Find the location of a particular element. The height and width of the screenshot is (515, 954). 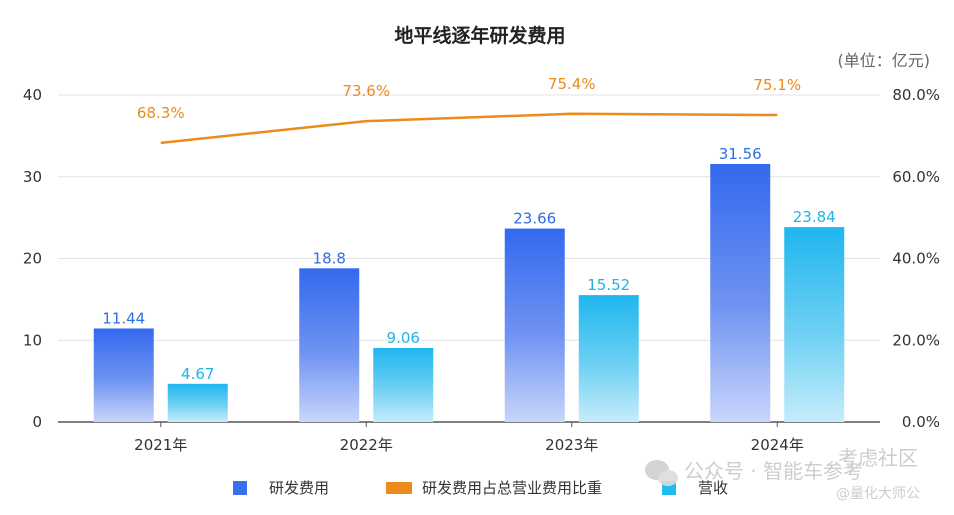

wechat-icon is located at coordinates (661, 473).